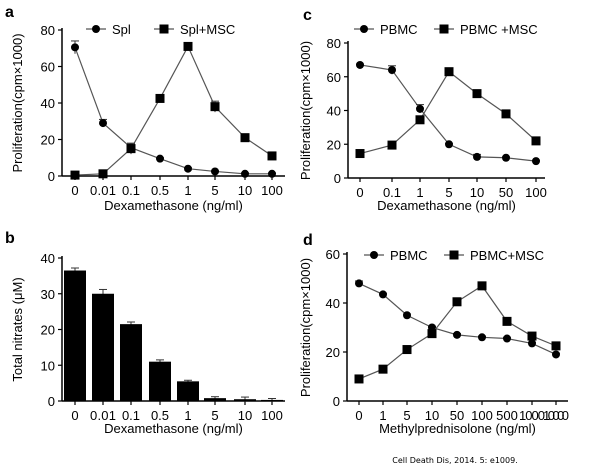 Image resolution: width=600 pixels, height=469 pixels. What do you see at coordinates (9, 12) in the screenshot?
I see `panel-label: a` at bounding box center [9, 12].